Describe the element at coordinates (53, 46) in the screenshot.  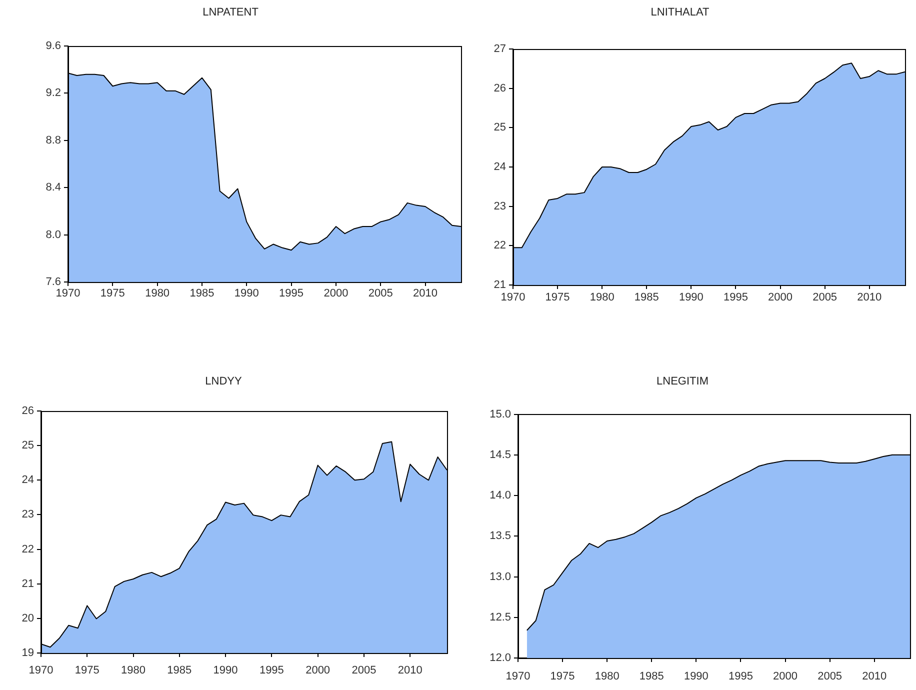
I see `y-tick-label: 9.6` at that location.